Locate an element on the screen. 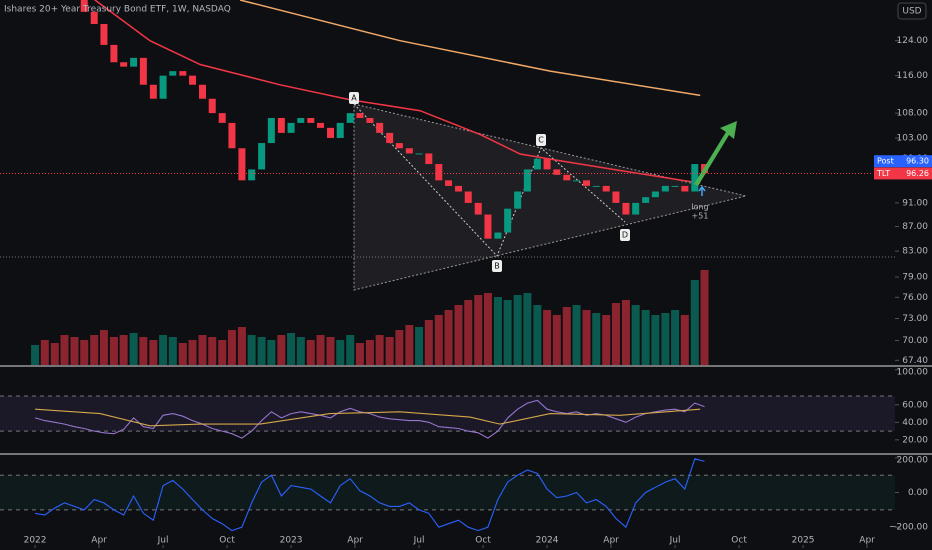 The image size is (932, 550). y-tick-label: 91.00 is located at coordinates (915, 203).